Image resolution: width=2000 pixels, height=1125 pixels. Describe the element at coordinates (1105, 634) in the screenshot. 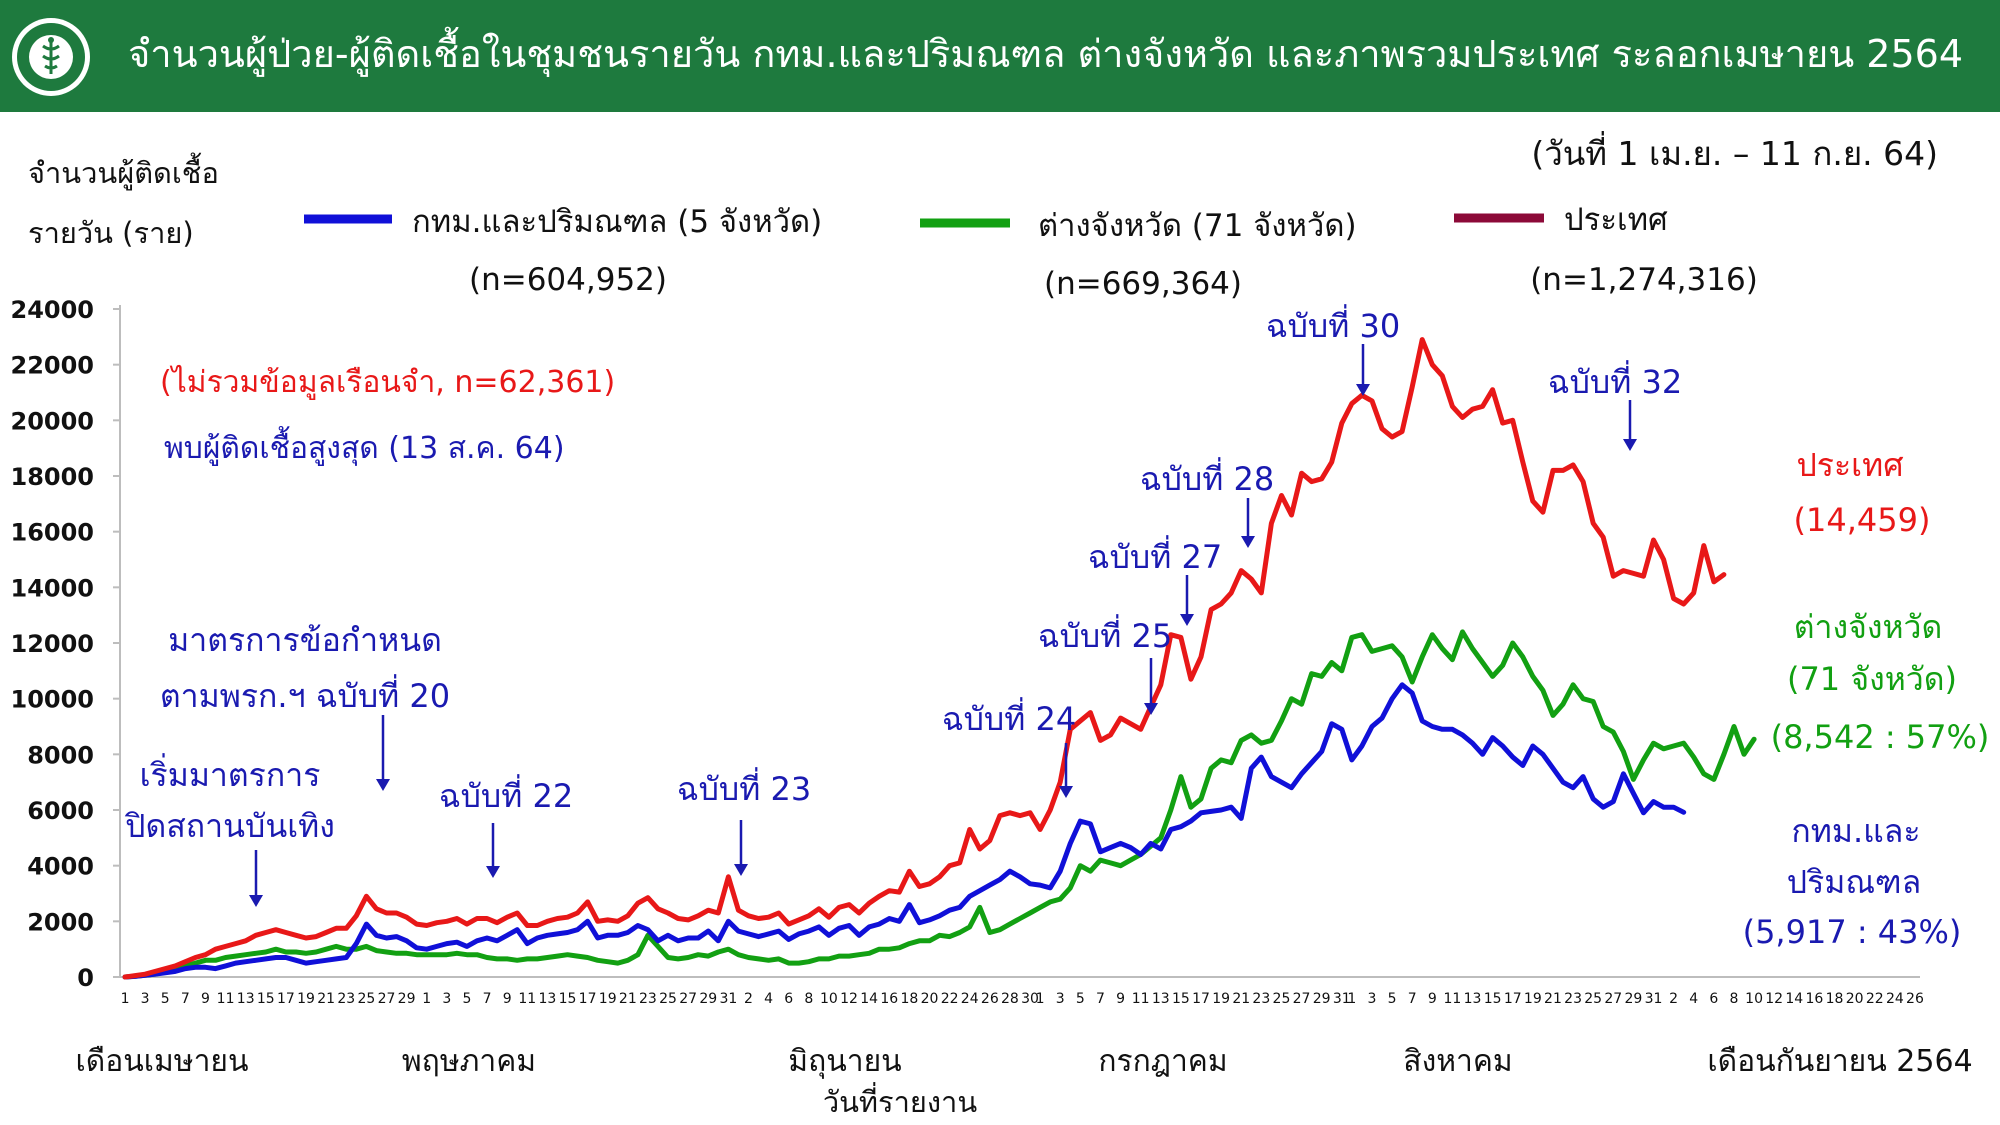

I see `annotation-label: ฉบับที่ 25` at that location.